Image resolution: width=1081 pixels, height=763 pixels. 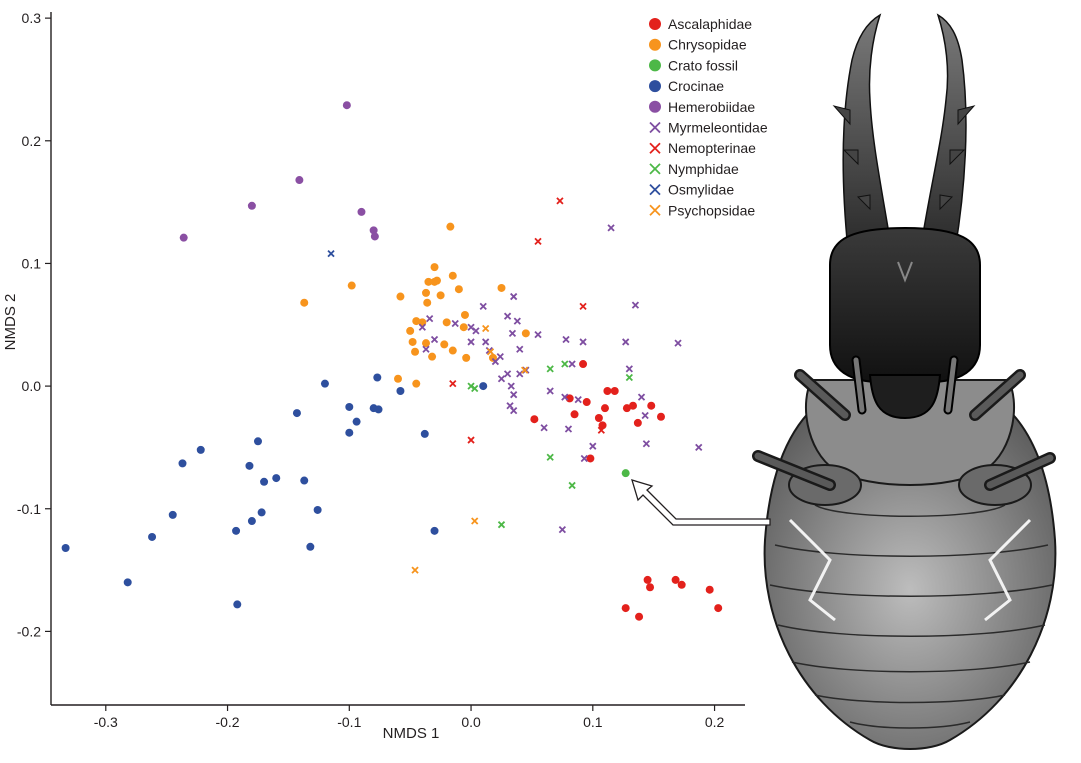 What do you see at coordinates (712, 148) in the screenshot?
I see `legend-label-nemopterinae: Nemopterinae` at bounding box center [712, 148].